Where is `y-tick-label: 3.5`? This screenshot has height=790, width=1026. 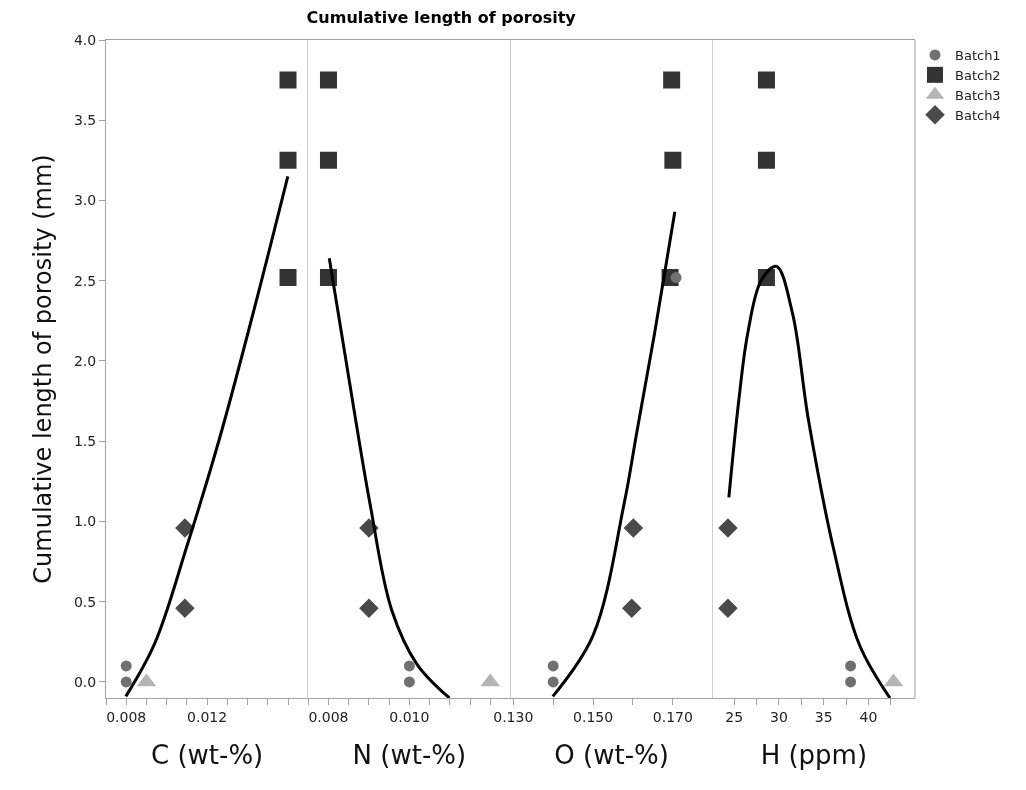 y-tick-label: 3.5 is located at coordinates (85, 120).